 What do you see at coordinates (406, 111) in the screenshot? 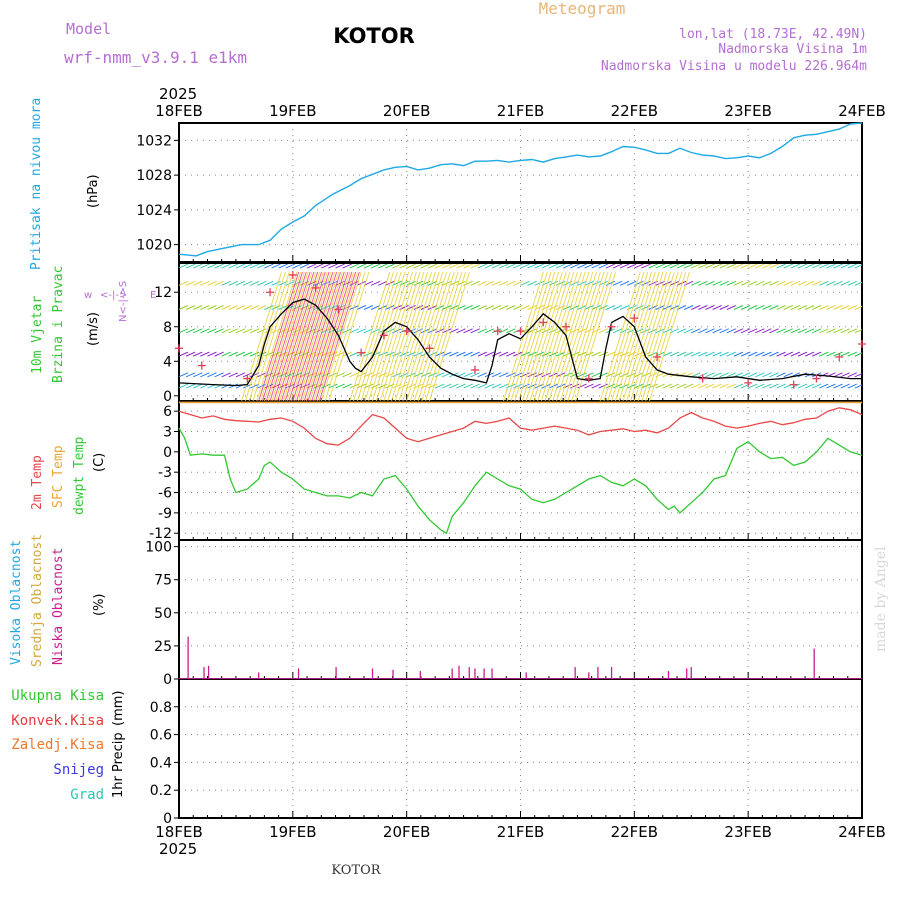
I see `x-tick-label-top: 20FEB` at bounding box center [406, 111].